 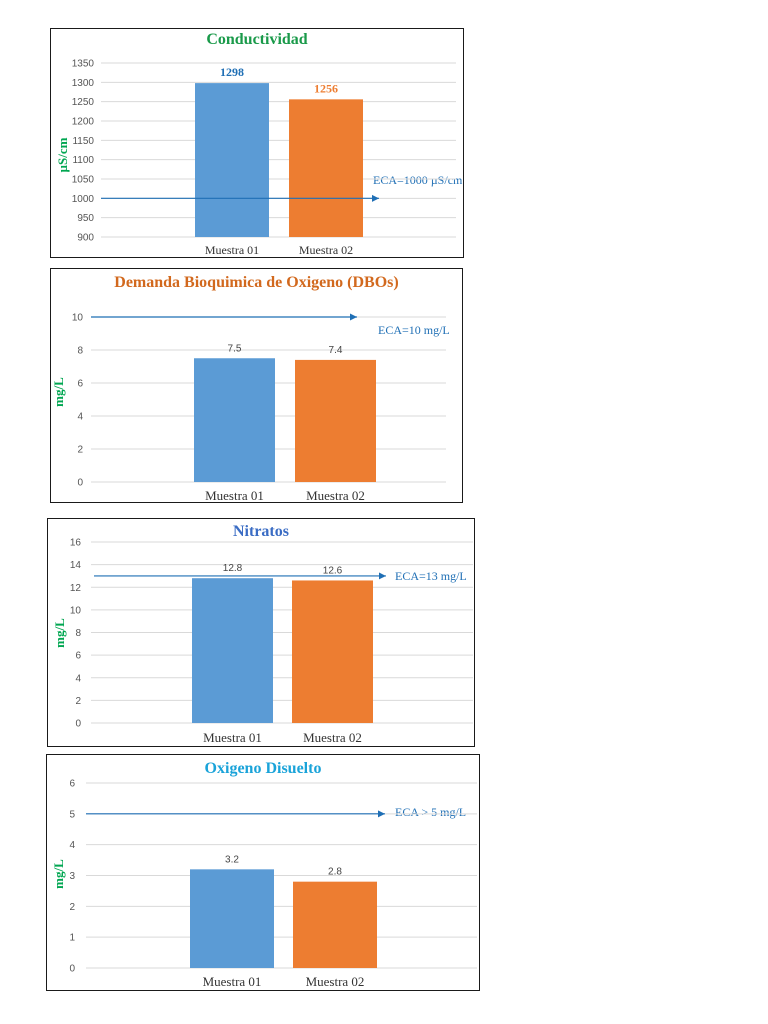 I want to click on chart-title: Demanda Bioquimica de Oxigeno (DBOs), so click(x=256, y=282).